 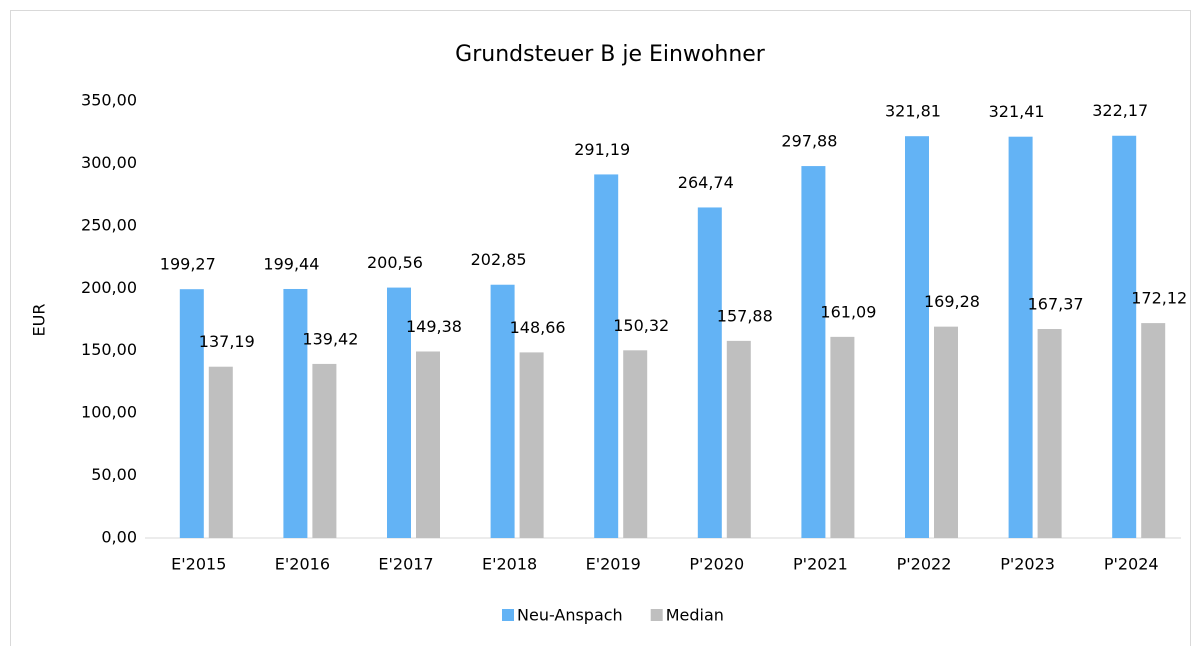 I want to click on chart-title: Grundsteuer B je Einwohner, so click(x=610, y=54).